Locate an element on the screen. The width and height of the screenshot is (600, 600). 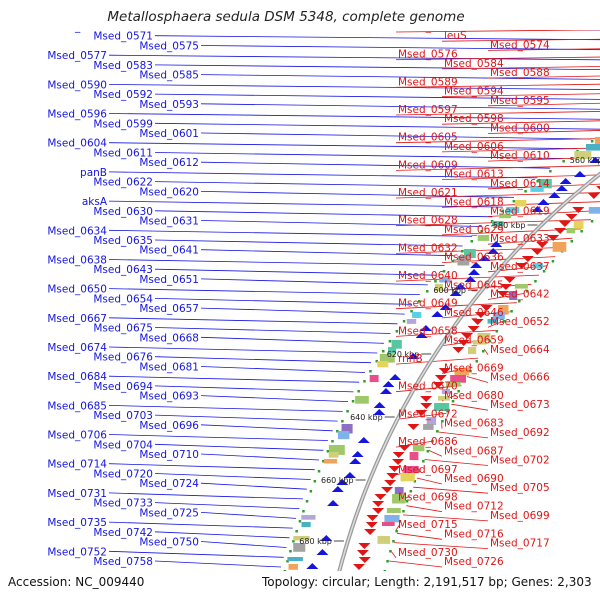
forward-gene-label: Msed_0635 is located at coordinates (123, 241).